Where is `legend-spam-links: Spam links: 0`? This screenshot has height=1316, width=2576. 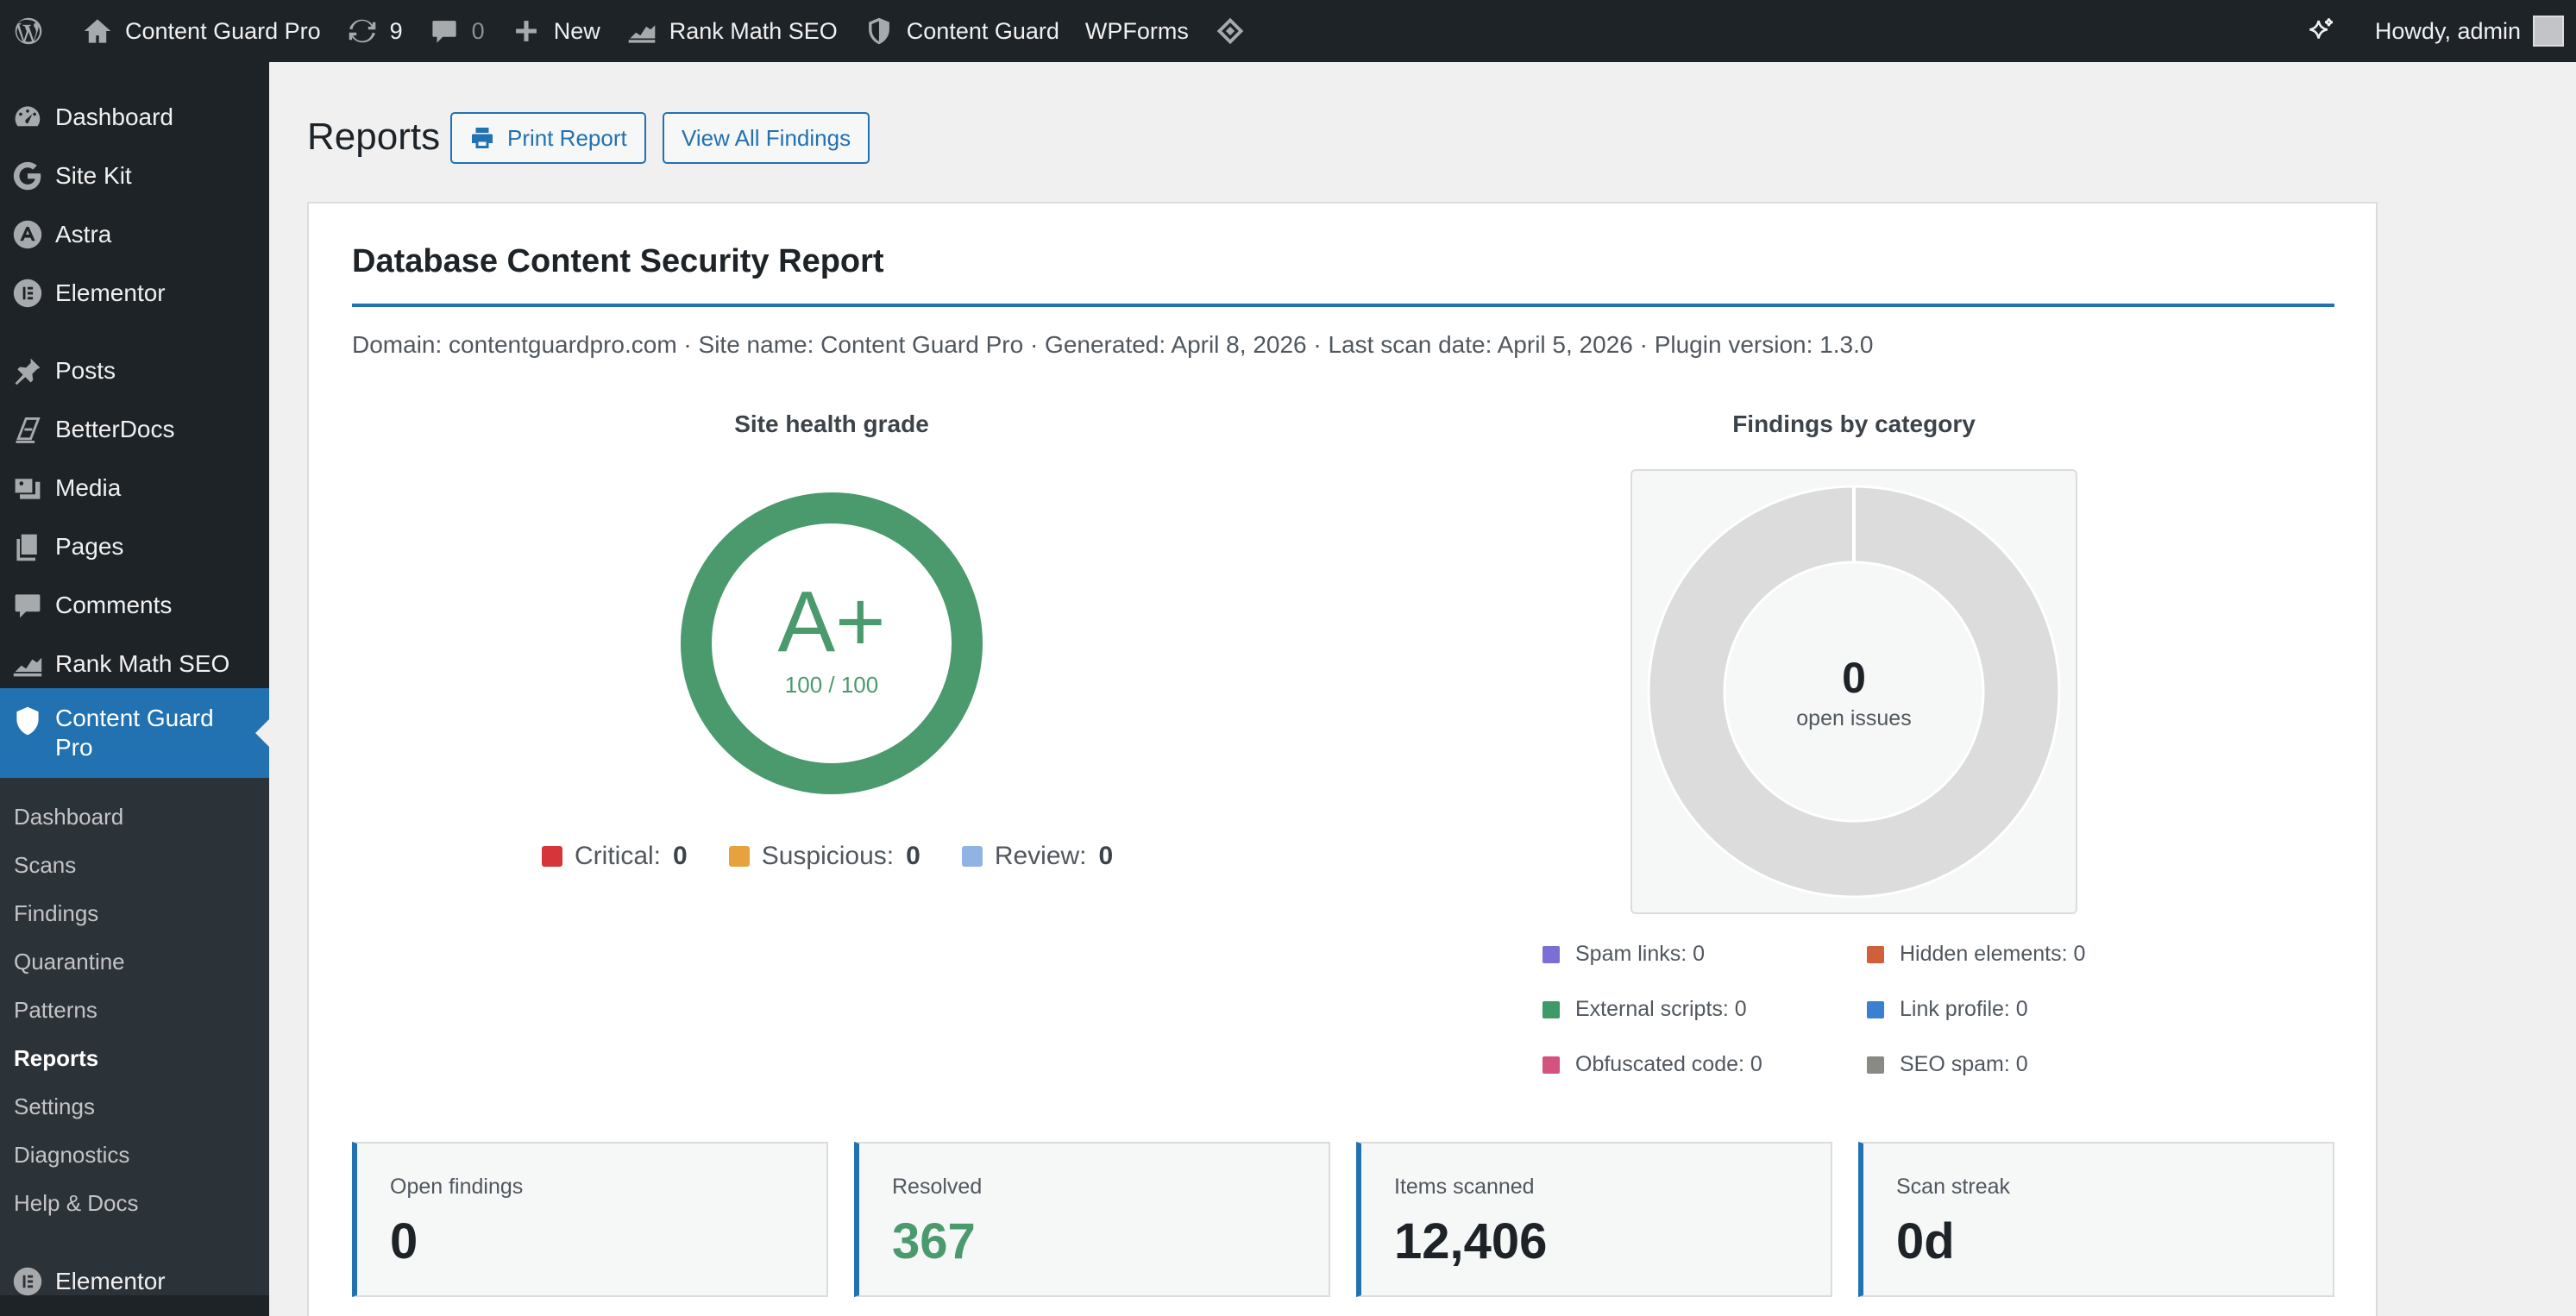
legend-spam-links: Spam links: 0 is located at coordinates (1623, 954).